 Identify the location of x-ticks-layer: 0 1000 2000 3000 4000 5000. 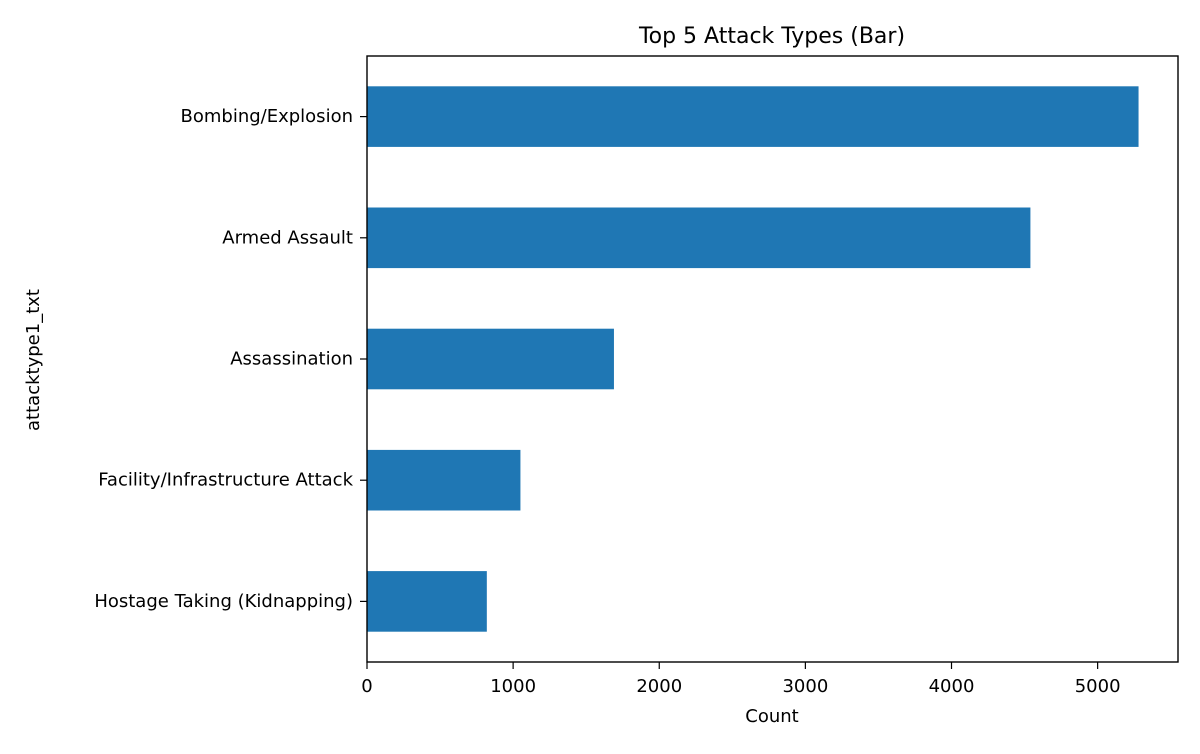
(741, 679).